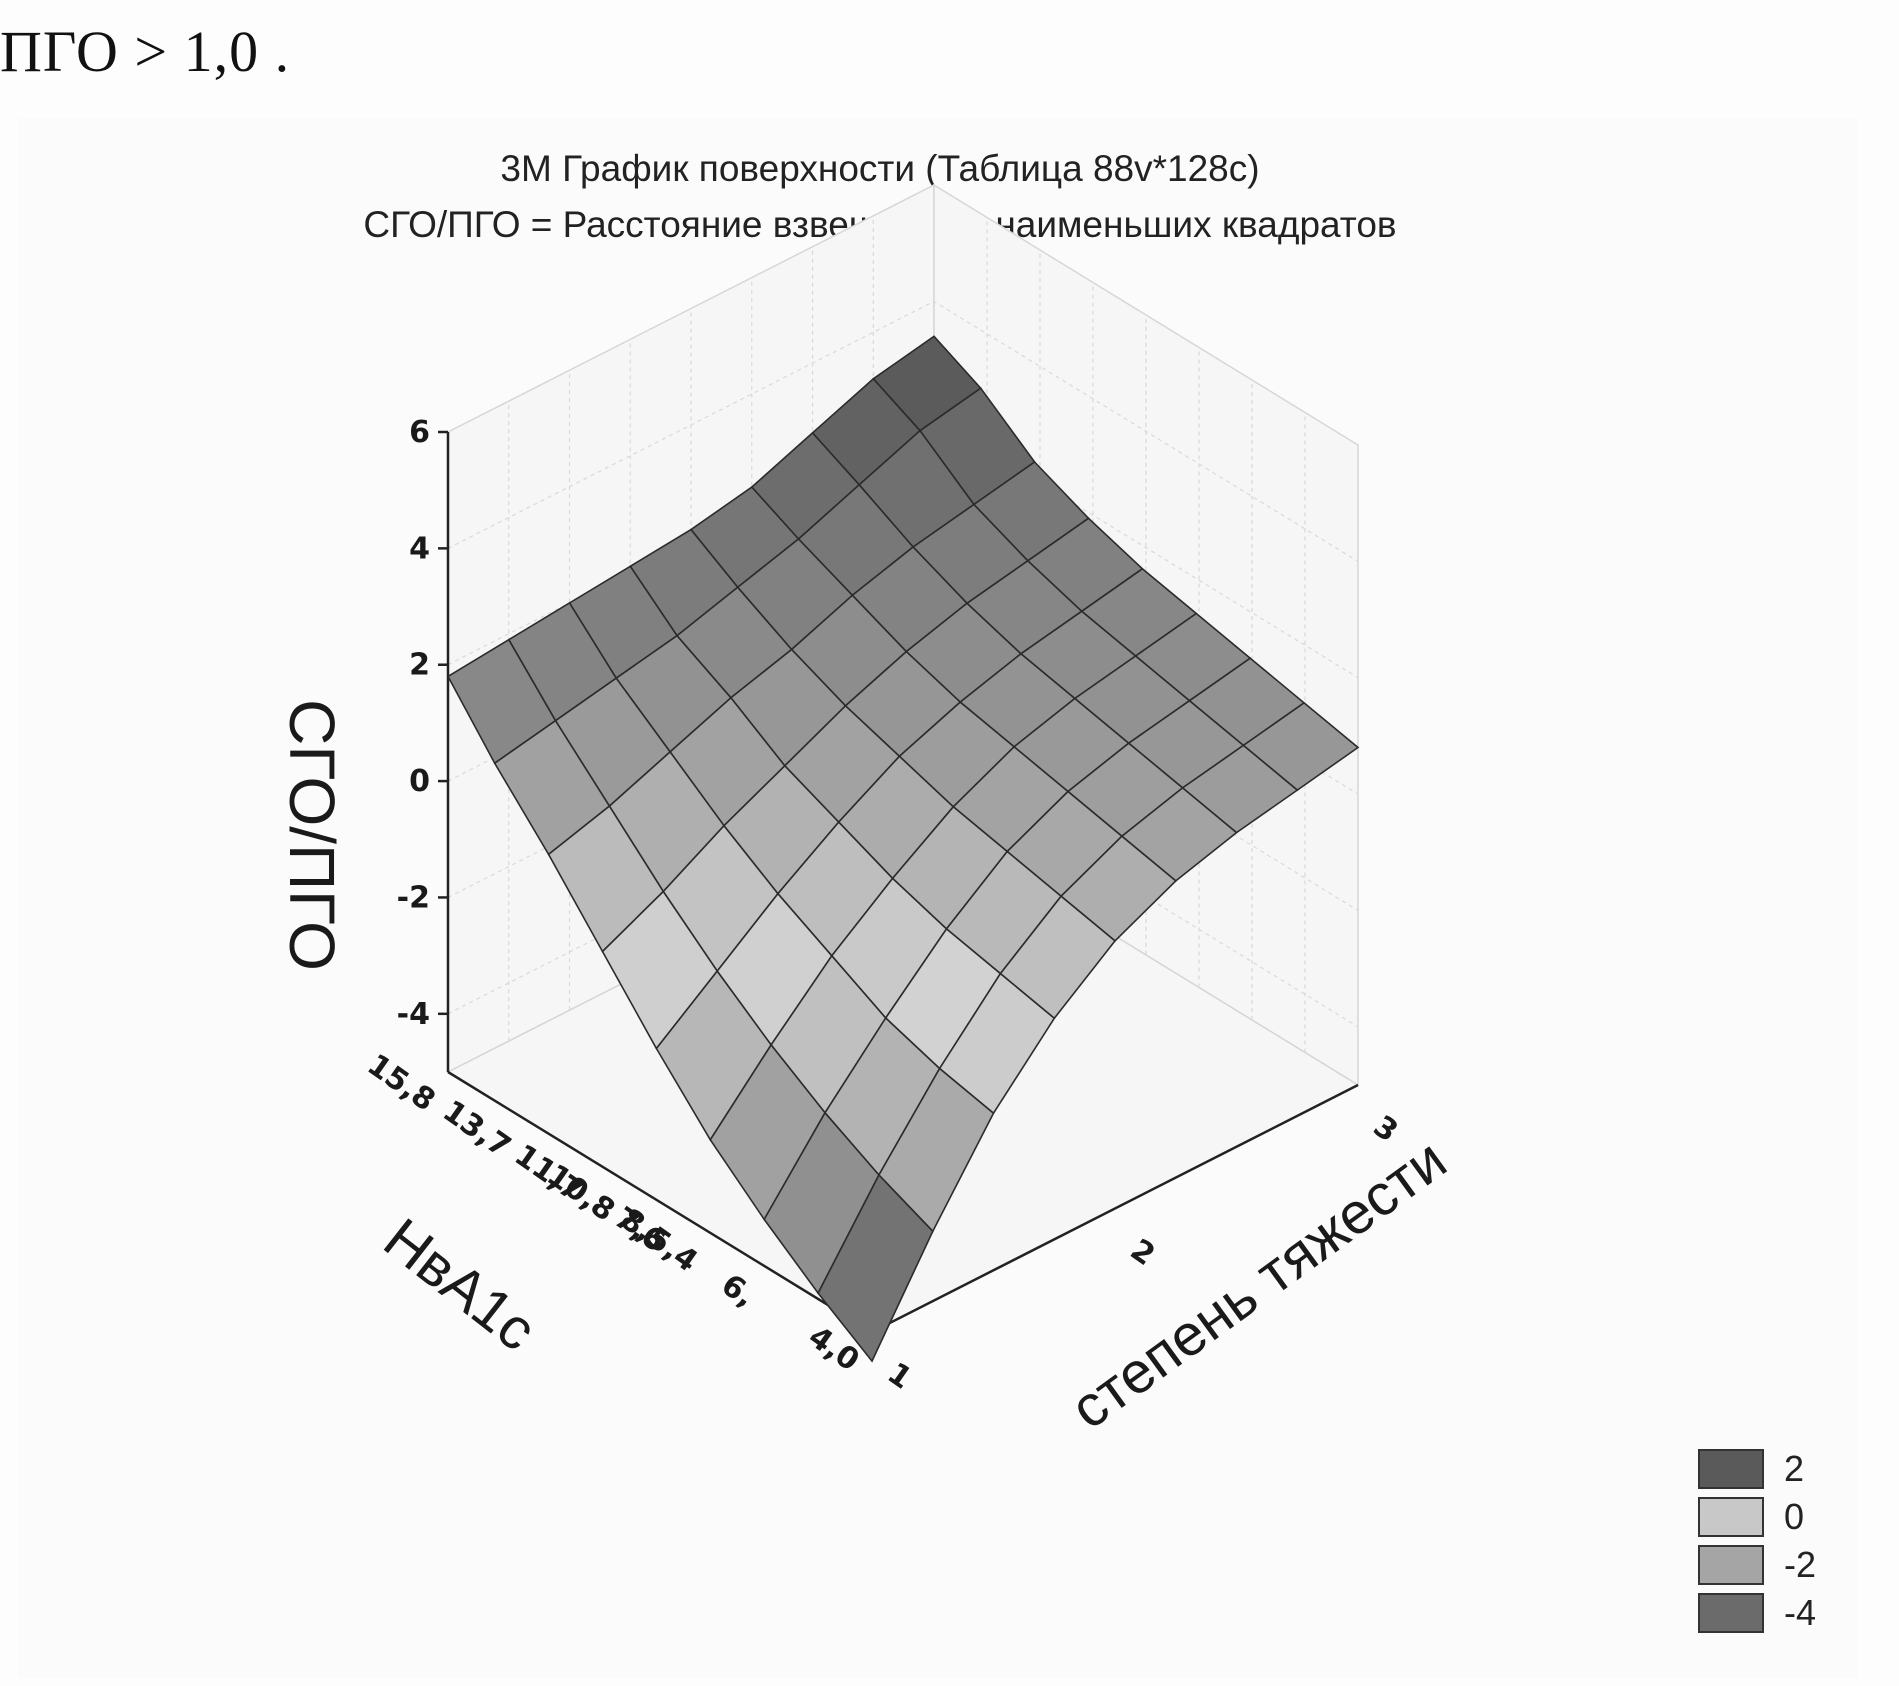 The image size is (1899, 1686). Describe the element at coordinates (1794, 1468) in the screenshot. I see `legend-label: 2` at that location.